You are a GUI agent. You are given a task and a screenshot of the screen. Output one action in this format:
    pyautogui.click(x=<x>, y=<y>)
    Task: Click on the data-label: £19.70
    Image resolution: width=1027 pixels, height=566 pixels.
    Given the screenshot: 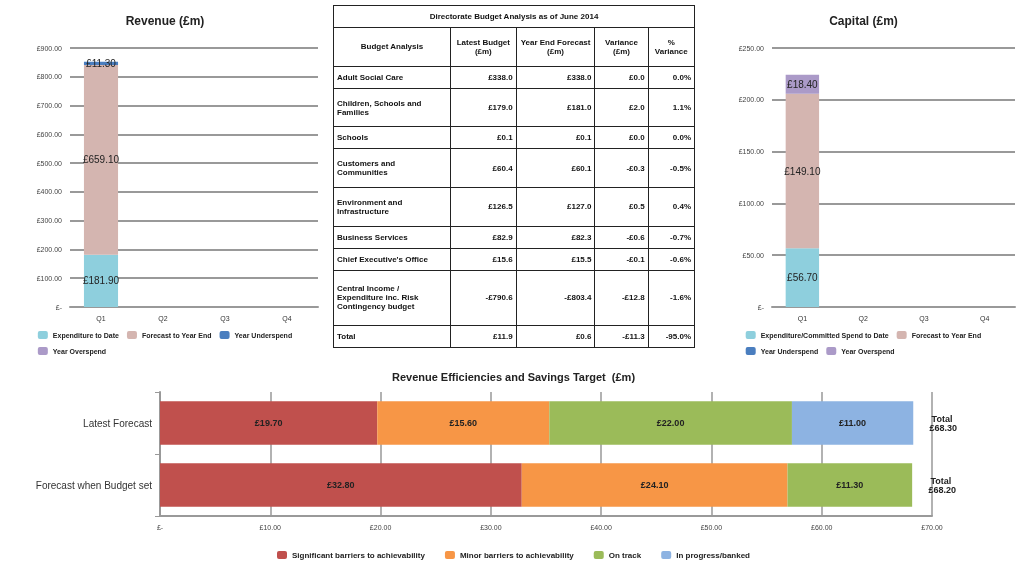 What is the action you would take?
    pyautogui.click(x=268, y=423)
    